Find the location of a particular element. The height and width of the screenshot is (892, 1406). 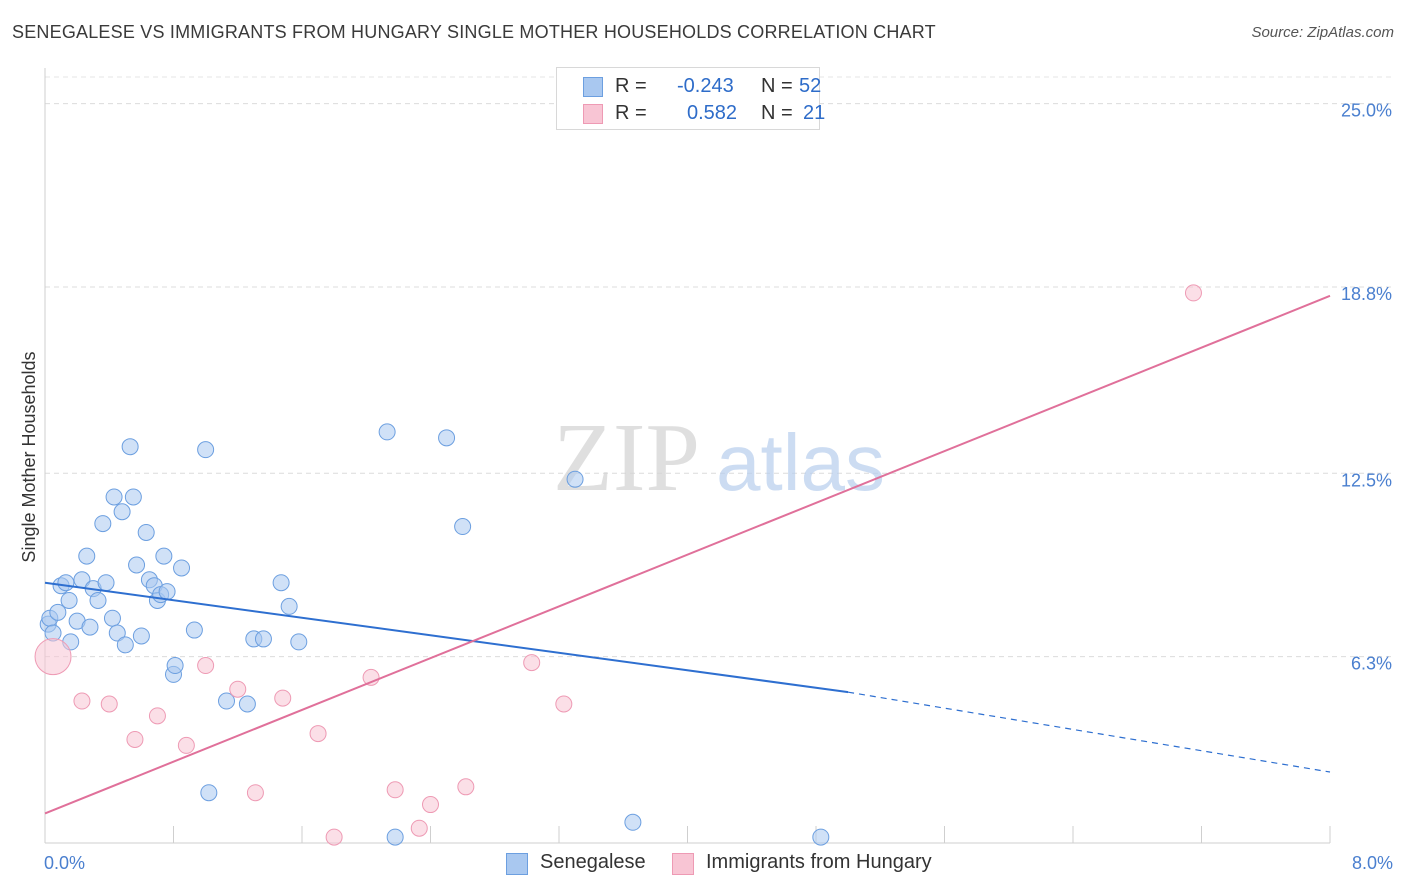

legend-swatch-senegalese is located at coordinates (593, 87).